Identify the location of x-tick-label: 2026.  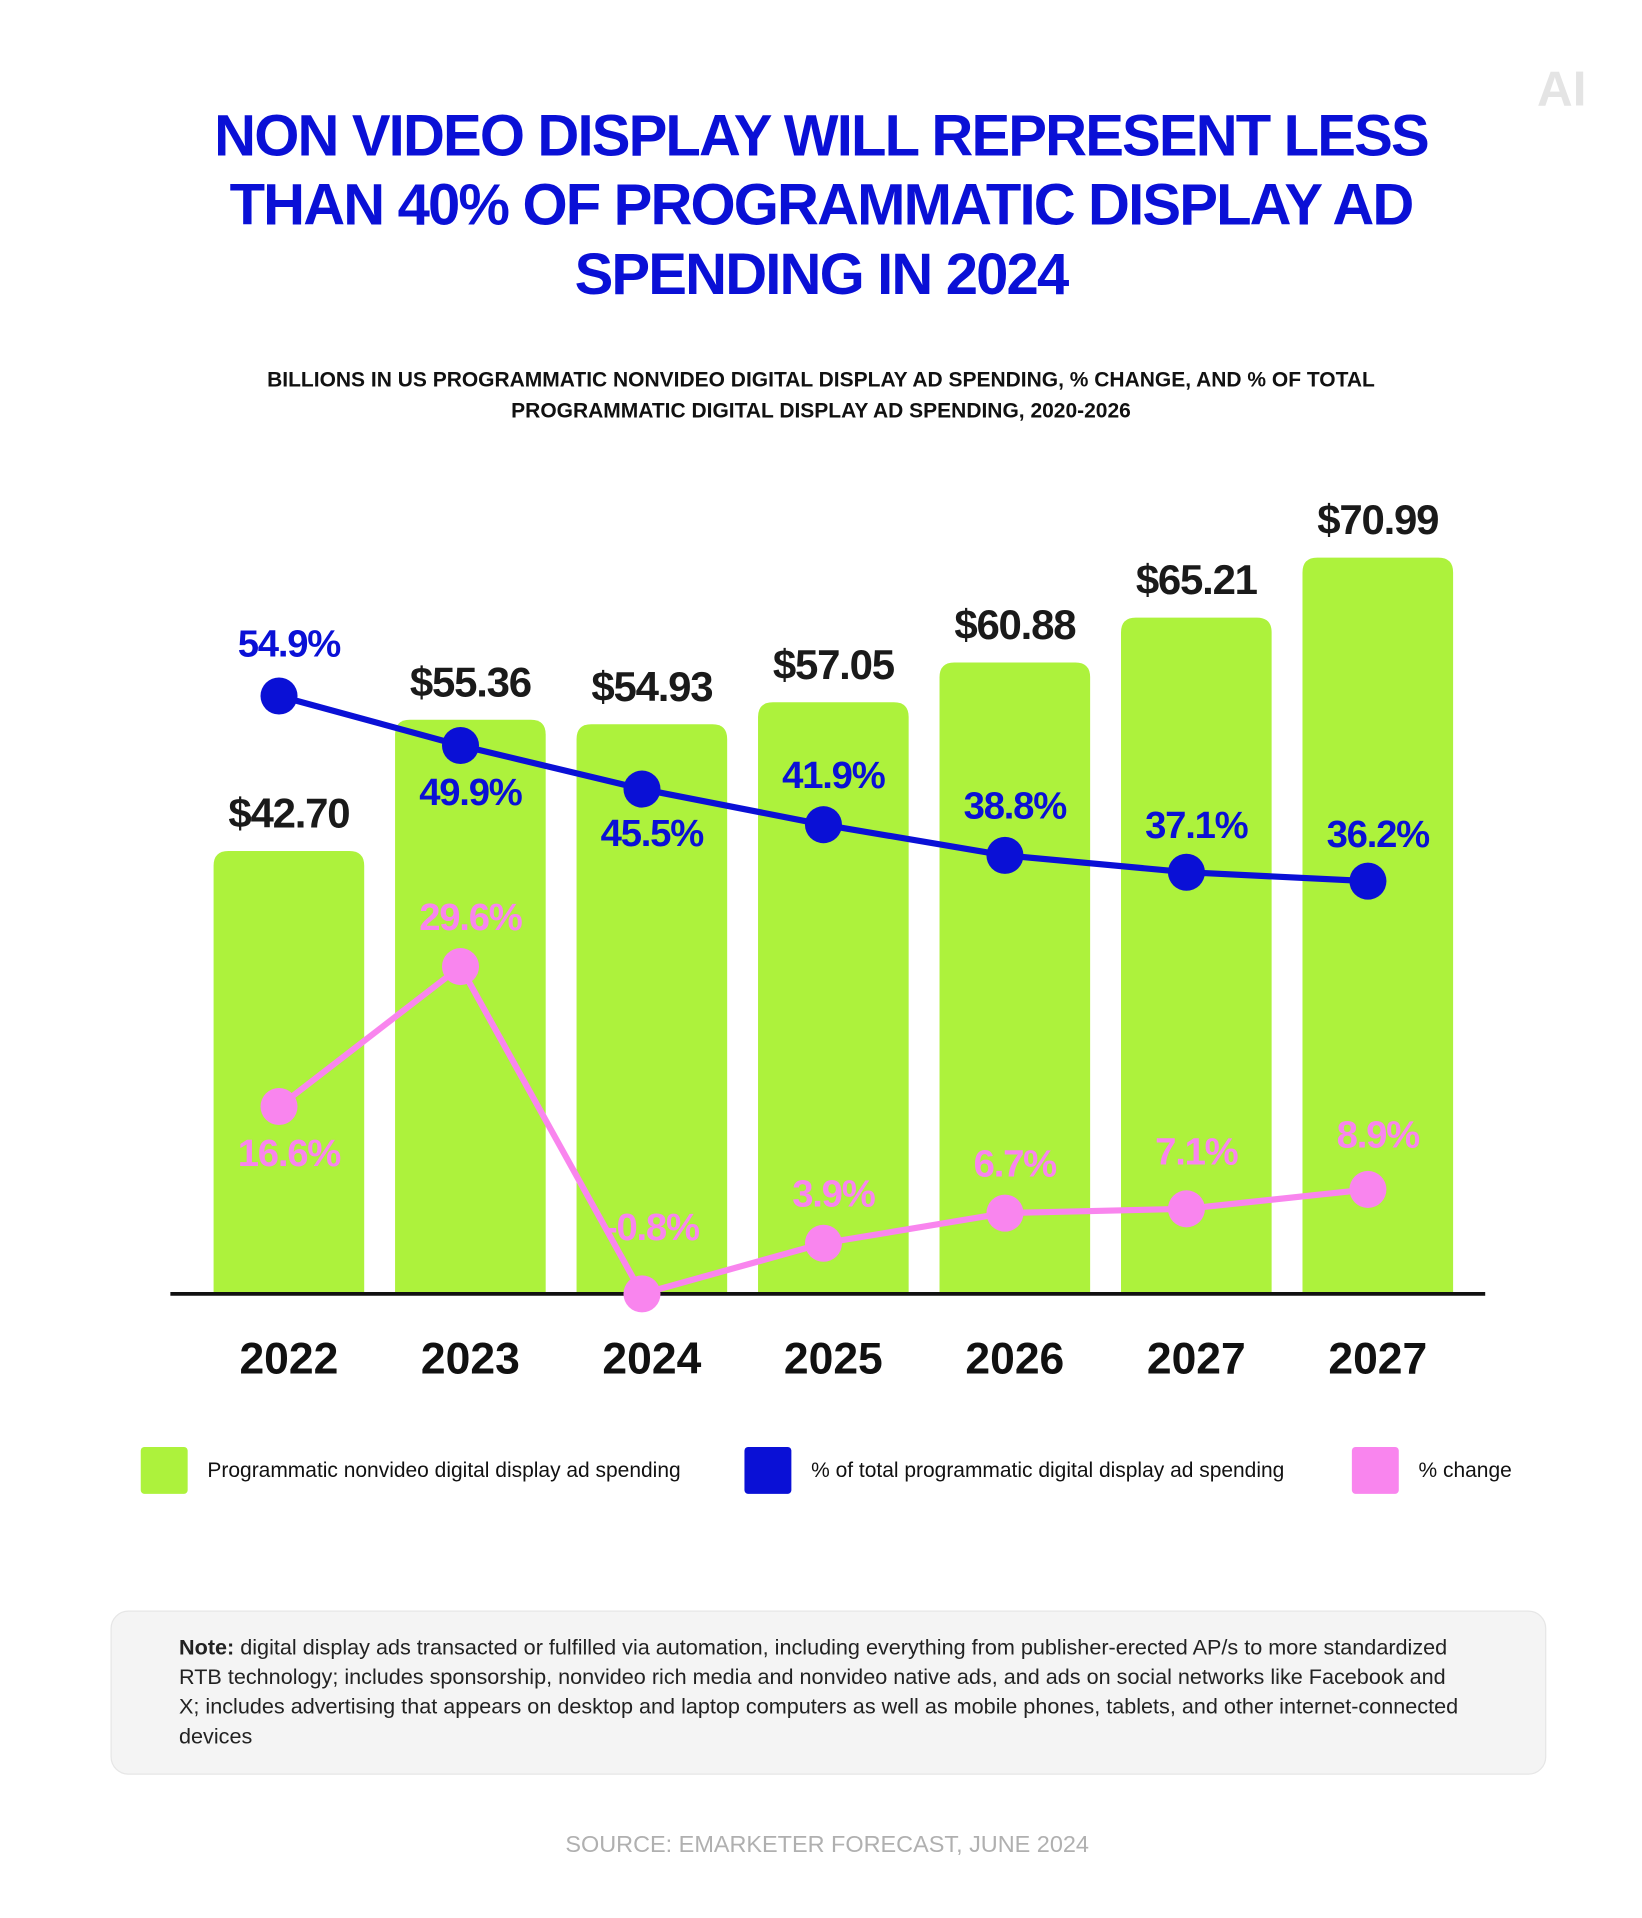
(1014, 1359).